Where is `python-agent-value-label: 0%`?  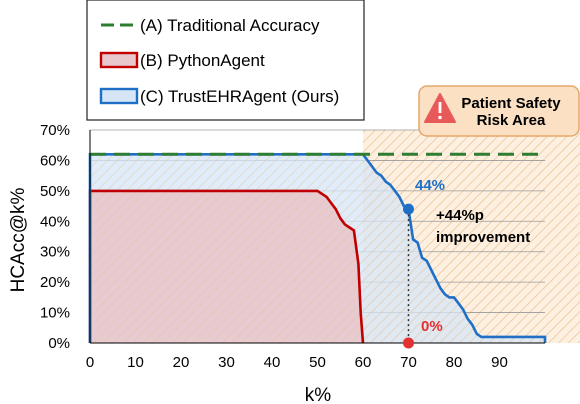 python-agent-value-label: 0% is located at coordinates (432, 326).